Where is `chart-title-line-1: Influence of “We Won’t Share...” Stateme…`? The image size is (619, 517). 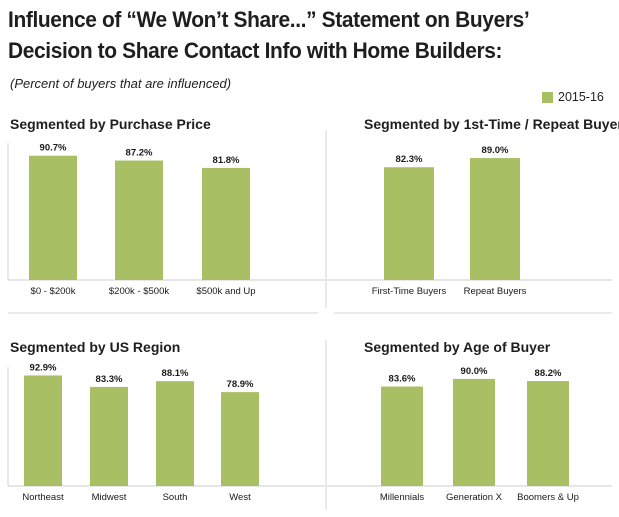 chart-title-line-1: Influence of “We Won’t Share...” Stateme… is located at coordinates (269, 19).